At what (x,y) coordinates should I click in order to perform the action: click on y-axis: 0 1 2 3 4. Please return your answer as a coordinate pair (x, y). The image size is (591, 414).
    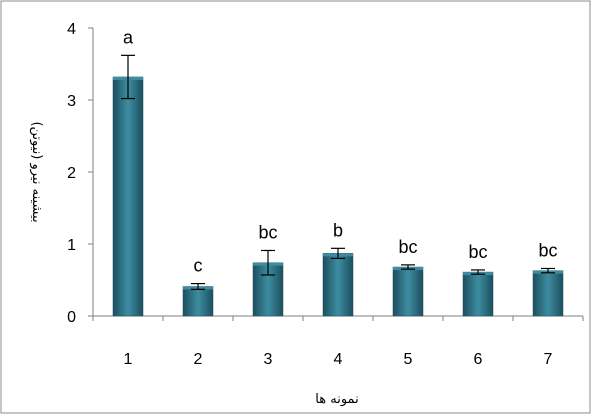
    Looking at the image, I should click on (80, 173).